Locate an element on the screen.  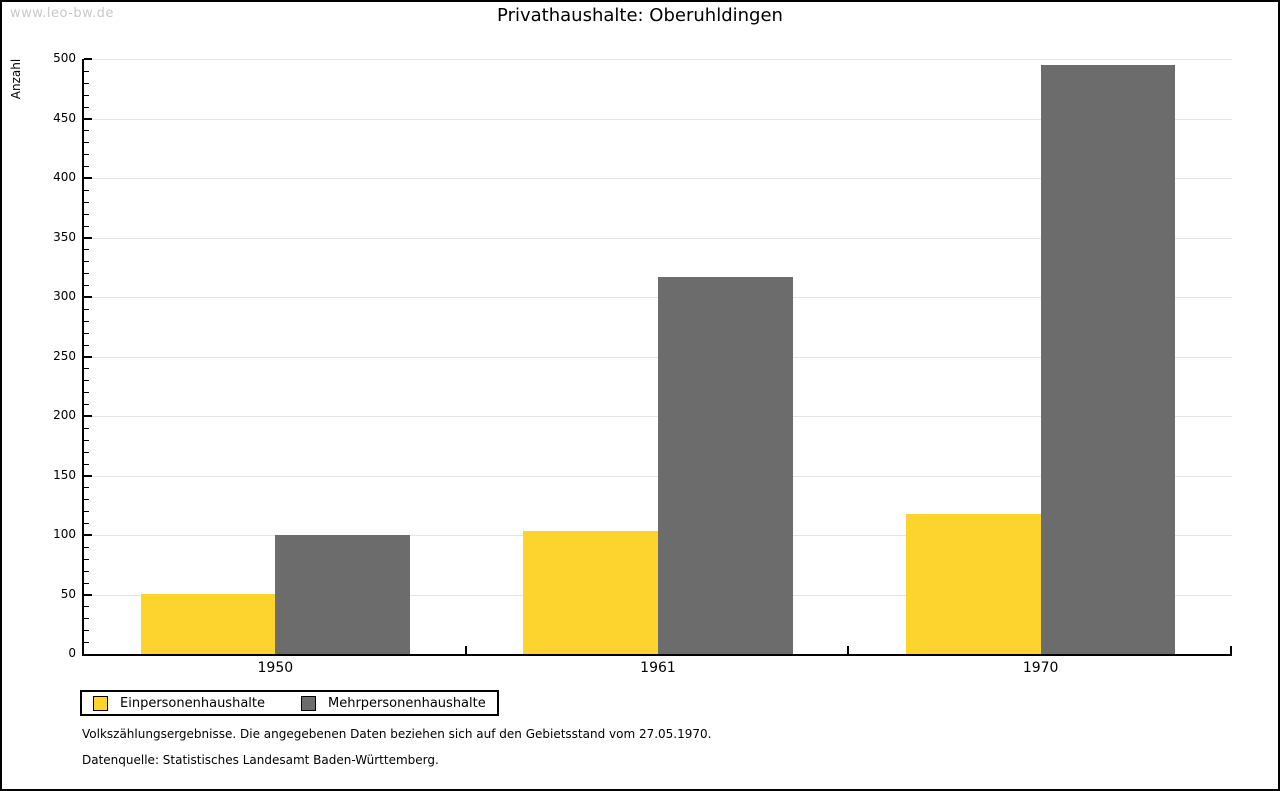
y-tick-label-300: 300 is located at coordinates (64, 296).